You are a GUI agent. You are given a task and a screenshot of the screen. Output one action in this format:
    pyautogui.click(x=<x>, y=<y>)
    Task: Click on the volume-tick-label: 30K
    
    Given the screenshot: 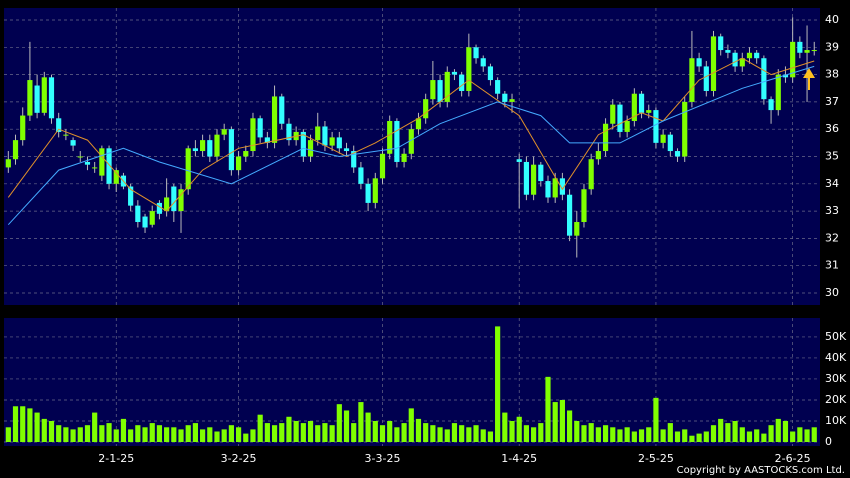 What is the action you would take?
    pyautogui.click(x=836, y=378)
    